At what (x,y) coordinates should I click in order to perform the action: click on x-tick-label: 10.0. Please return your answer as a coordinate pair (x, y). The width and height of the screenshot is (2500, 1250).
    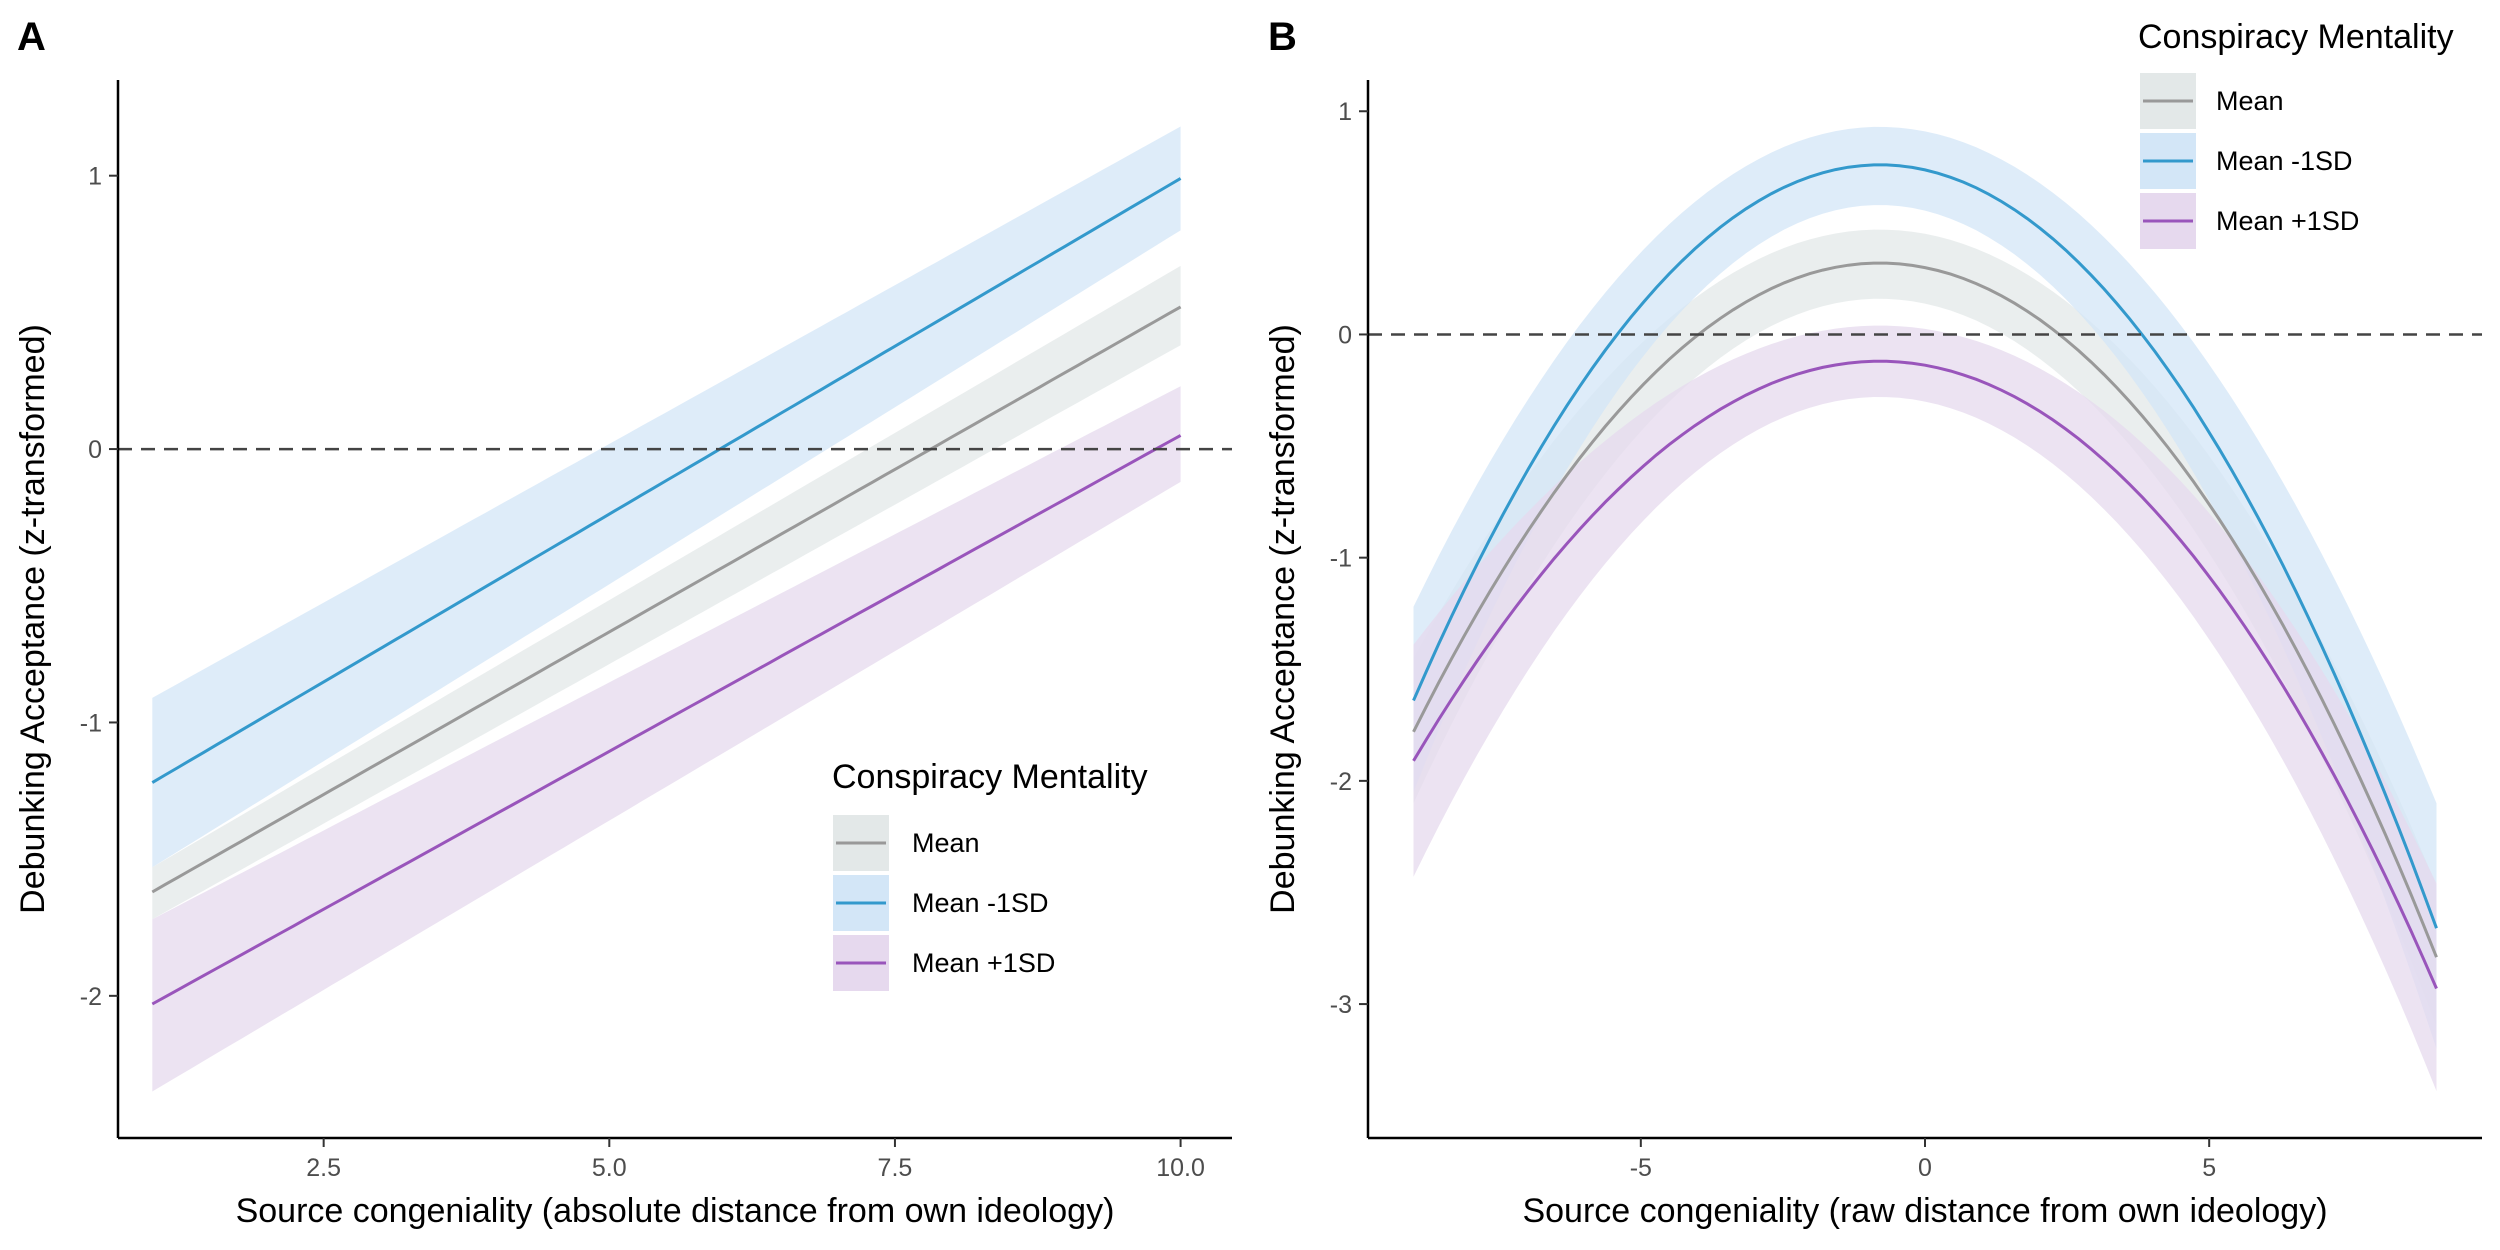
    Looking at the image, I should click on (1180, 1168).